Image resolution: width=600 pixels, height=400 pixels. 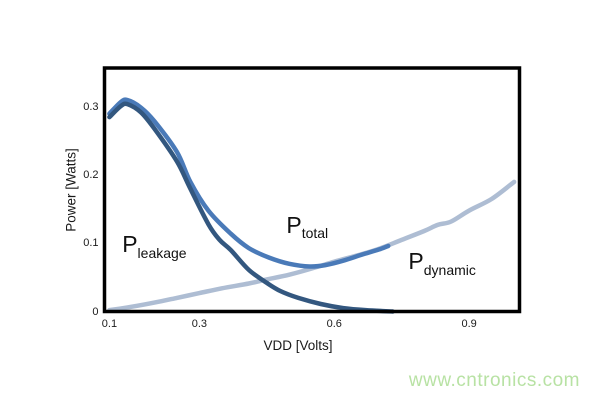 What do you see at coordinates (494, 380) in the screenshot?
I see `watermark: www.cntronics.com` at bounding box center [494, 380].